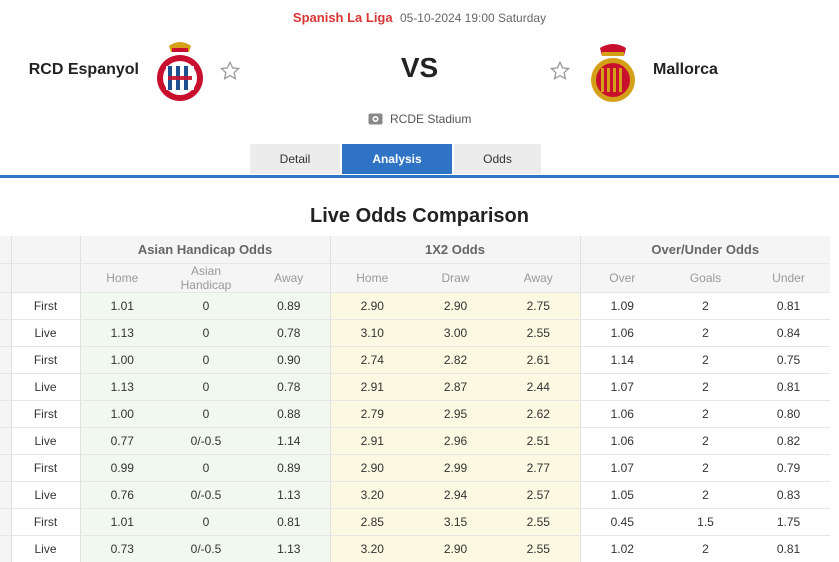 Image resolution: width=839 pixels, height=562 pixels. I want to click on header-type, so click(46, 250).